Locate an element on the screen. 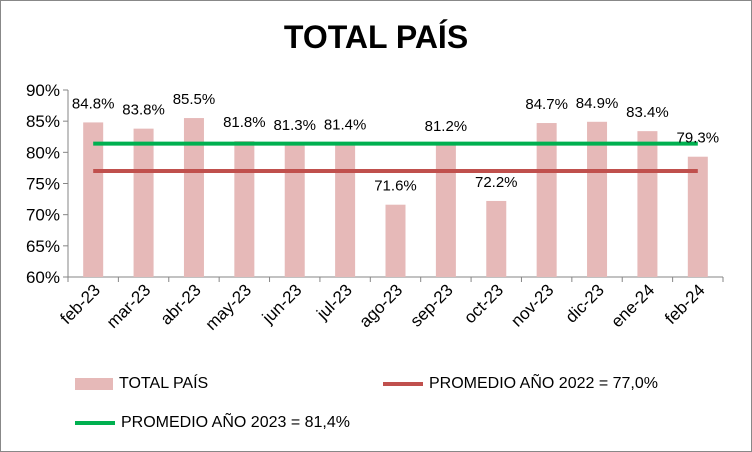 Image resolution: width=752 pixels, height=452 pixels. x-tick-label: mar-23 is located at coordinates (129, 306).